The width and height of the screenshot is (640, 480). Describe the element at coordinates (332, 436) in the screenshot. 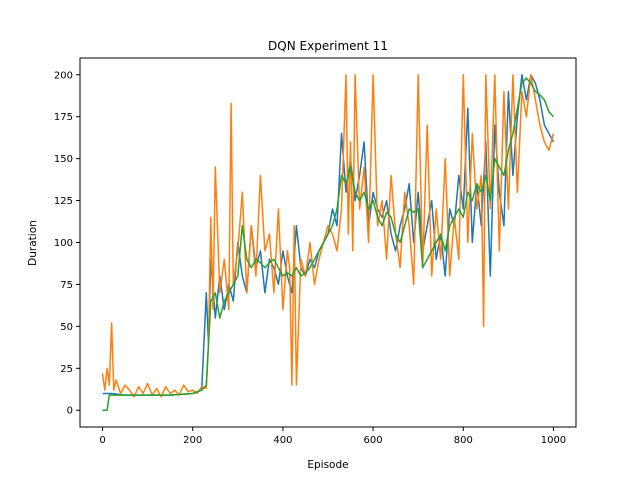

I see `x-axis-ticks: 0 200 400 600 800 1000` at that location.